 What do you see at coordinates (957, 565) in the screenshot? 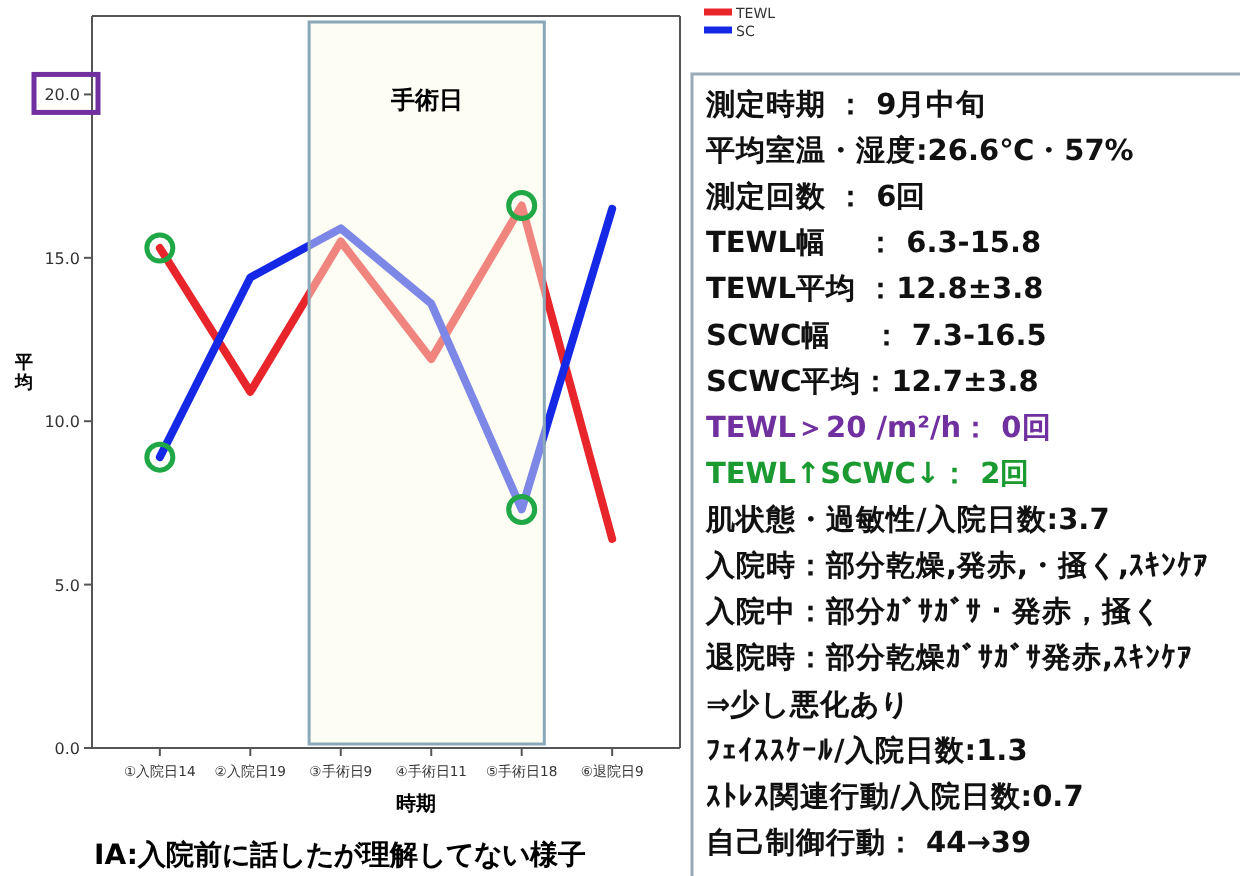
I see `text: 入院時：部分乾燥,発赤,・掻く,ｽｷﾝｹｱ` at bounding box center [957, 565].